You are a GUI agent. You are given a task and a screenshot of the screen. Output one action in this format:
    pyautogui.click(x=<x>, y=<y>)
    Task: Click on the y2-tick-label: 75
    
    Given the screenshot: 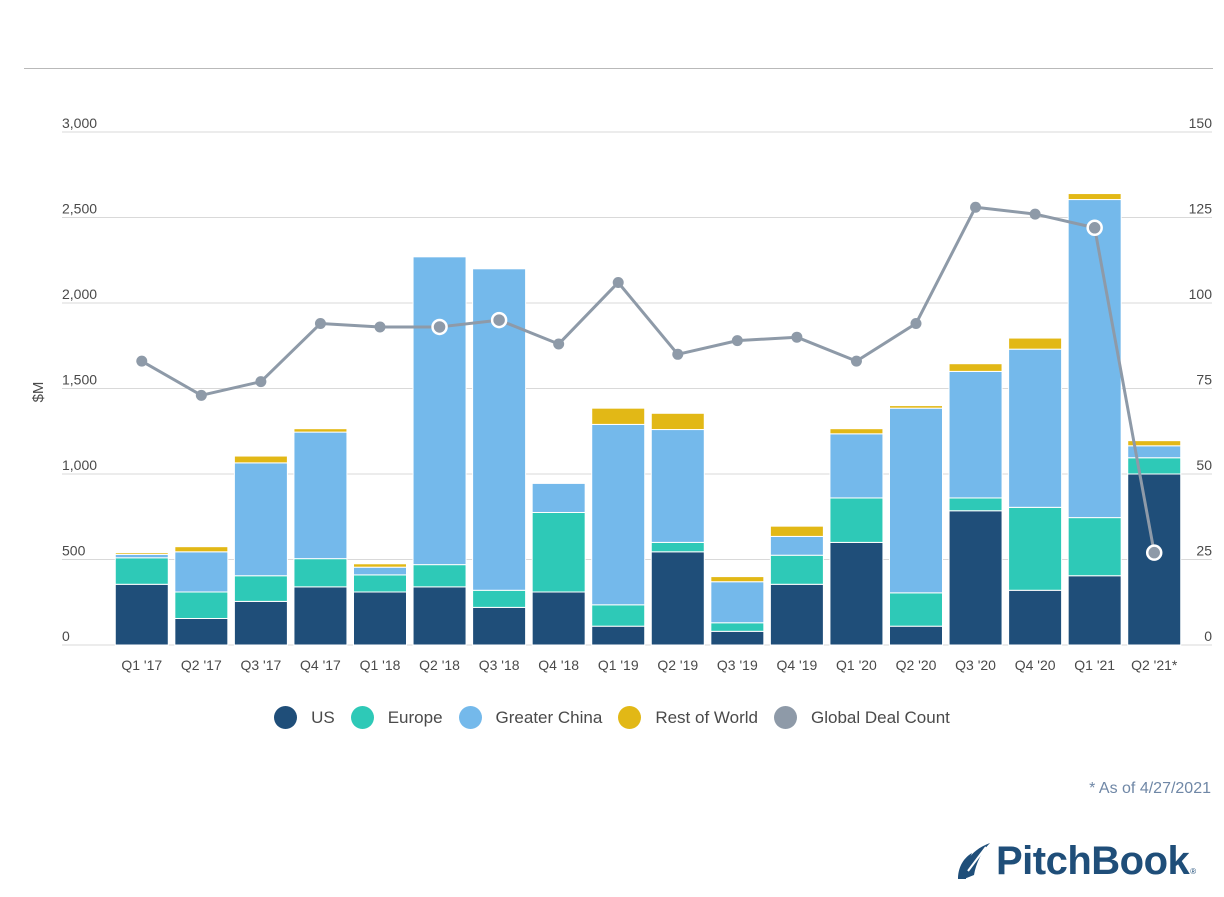 What is the action you would take?
    pyautogui.click(x=1204, y=380)
    